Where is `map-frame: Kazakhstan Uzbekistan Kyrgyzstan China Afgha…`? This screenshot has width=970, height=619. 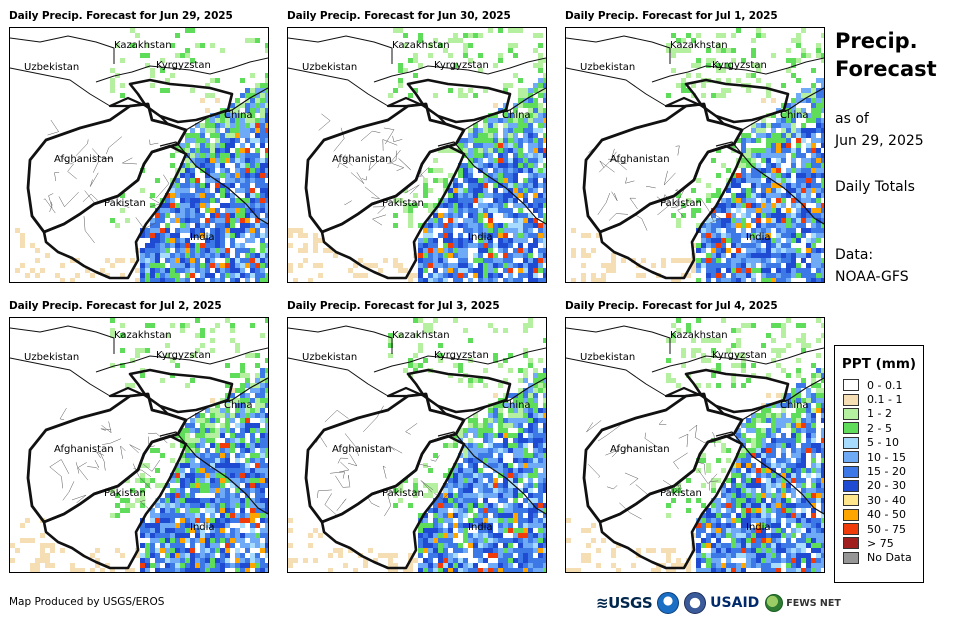
map-frame: Kazakhstan Uzbekistan Kyrgyzstan China Afgha… is located at coordinates (417, 445).